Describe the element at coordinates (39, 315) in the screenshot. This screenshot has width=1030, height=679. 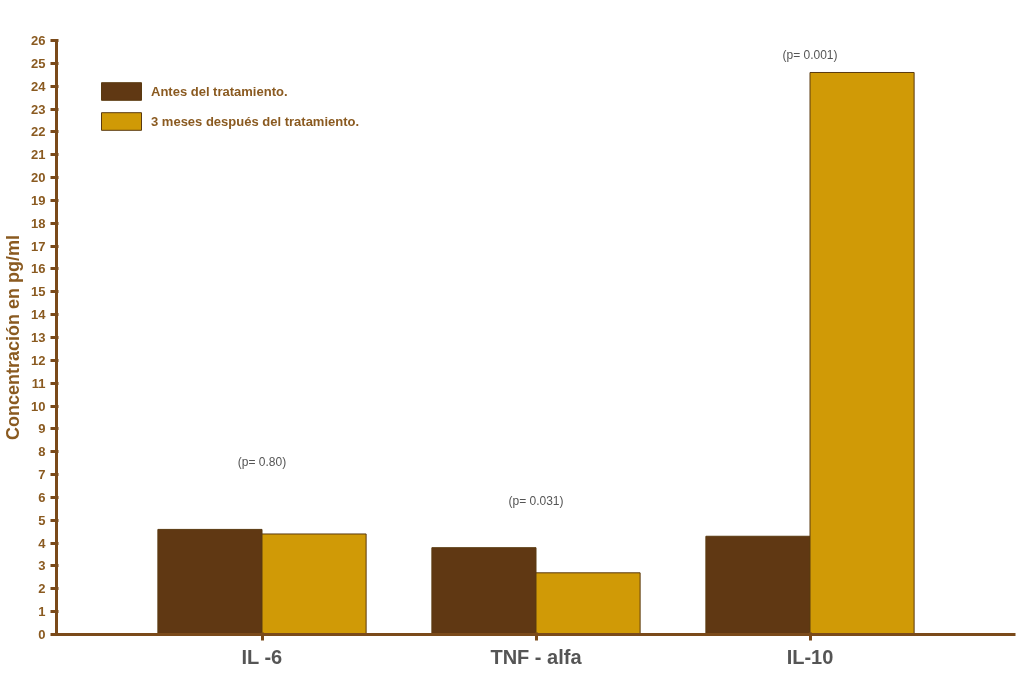
I see `y-tick-label: 14` at that location.